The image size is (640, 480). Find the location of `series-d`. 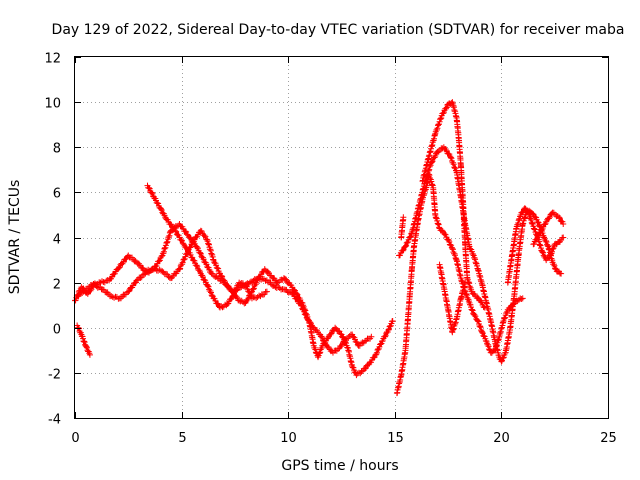

series-d is located at coordinates (83, 340).